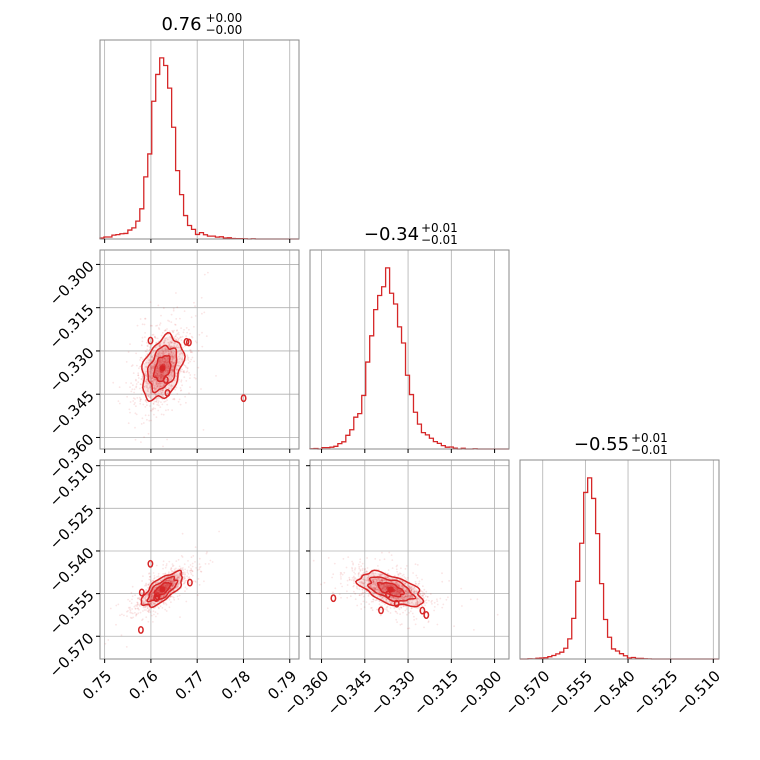  Describe the element at coordinates (190, 685) in the screenshot. I see `x-tick-label: 0.77` at that location.